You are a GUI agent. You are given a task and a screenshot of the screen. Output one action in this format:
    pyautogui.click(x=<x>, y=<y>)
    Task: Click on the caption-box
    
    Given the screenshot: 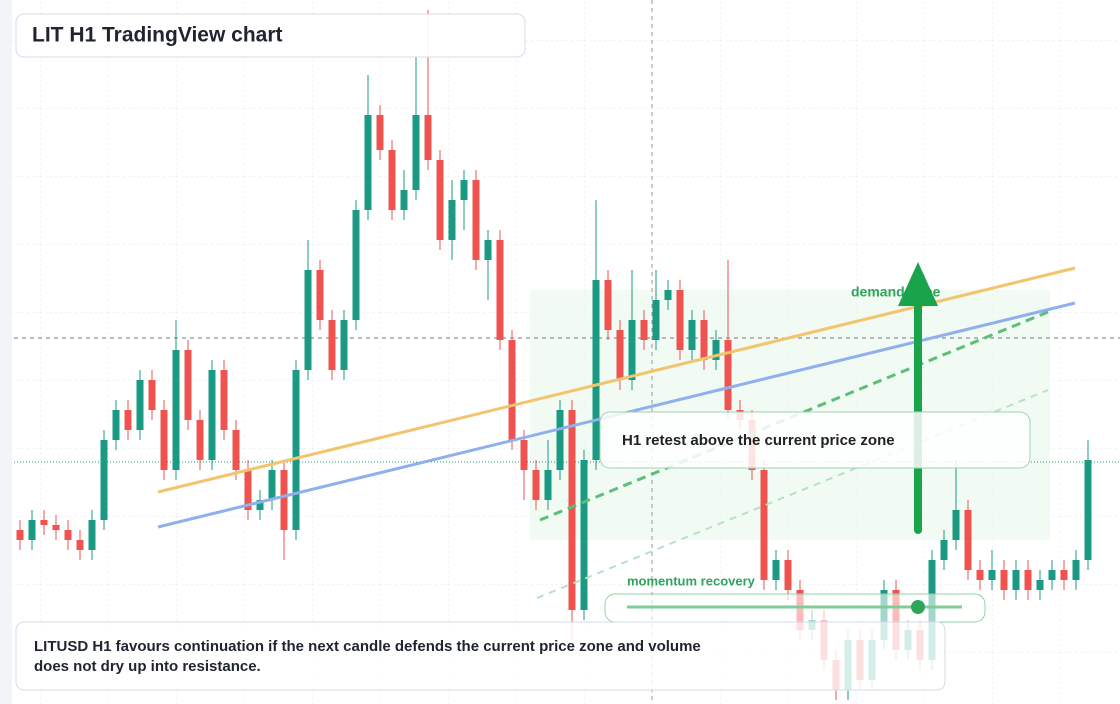 What is the action you would take?
    pyautogui.click(x=480, y=656)
    